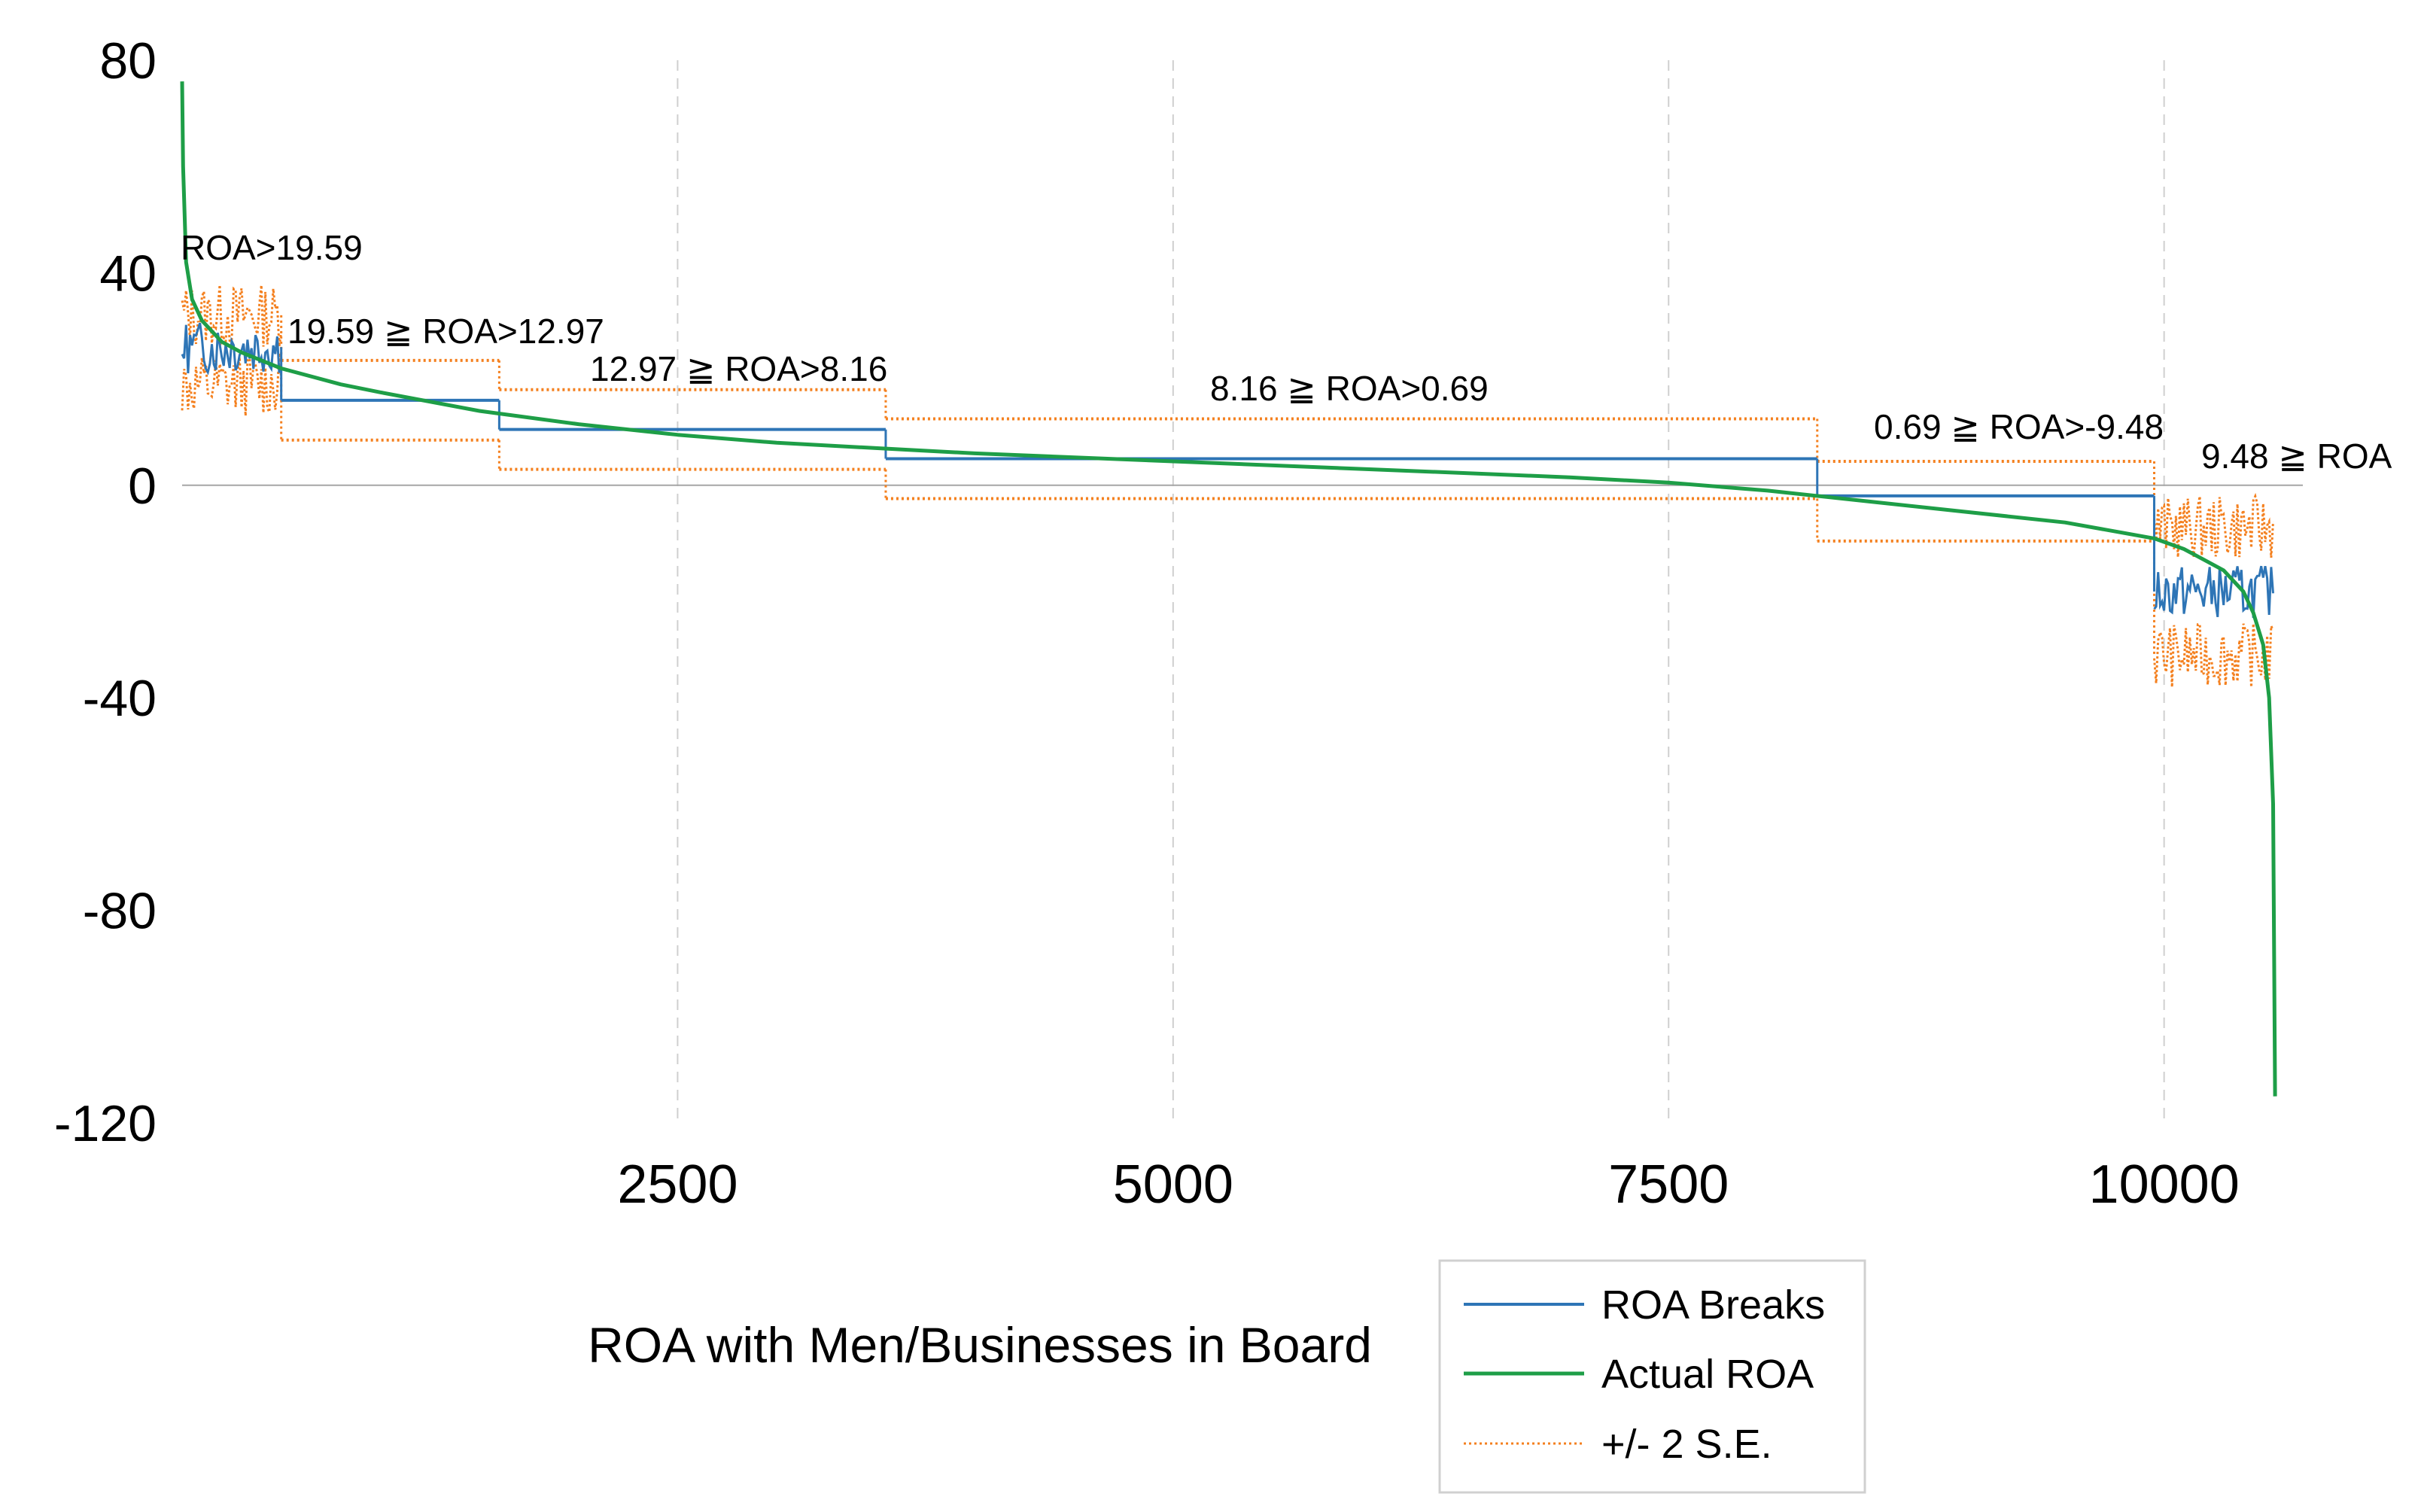  What do you see at coordinates (1687, 1444) in the screenshot?
I see `legend-label-se-band: +/- 2 S.E.` at bounding box center [1687, 1444].